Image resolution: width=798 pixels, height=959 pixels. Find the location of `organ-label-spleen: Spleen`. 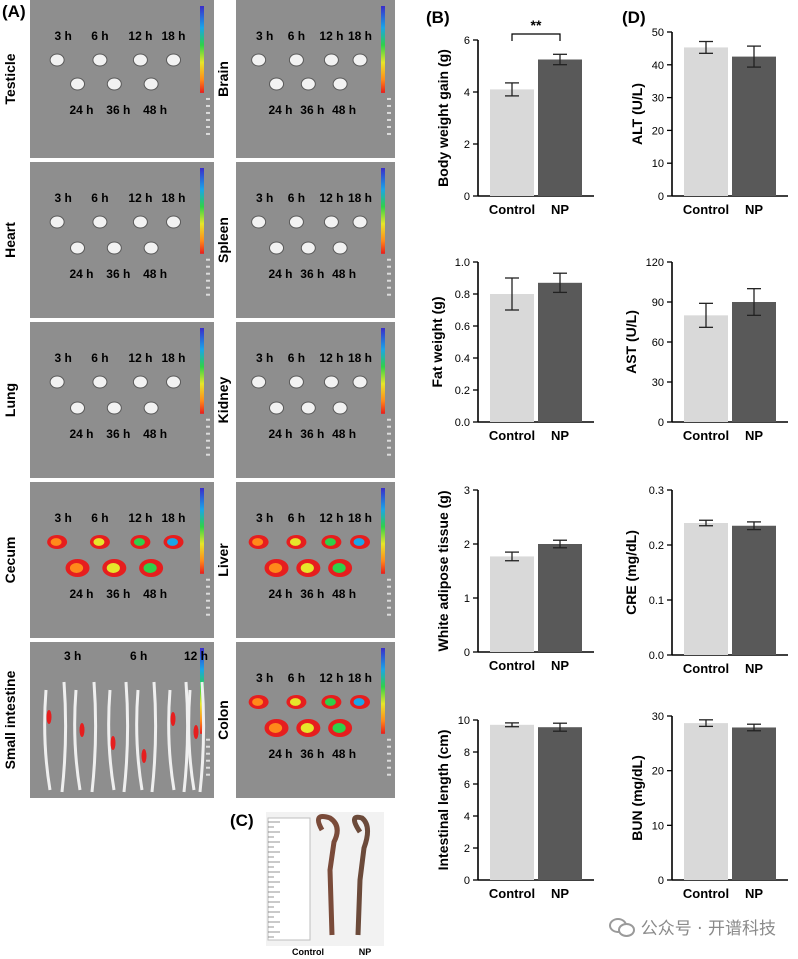

organ-label-spleen: Spleen is located at coordinates (223, 240).